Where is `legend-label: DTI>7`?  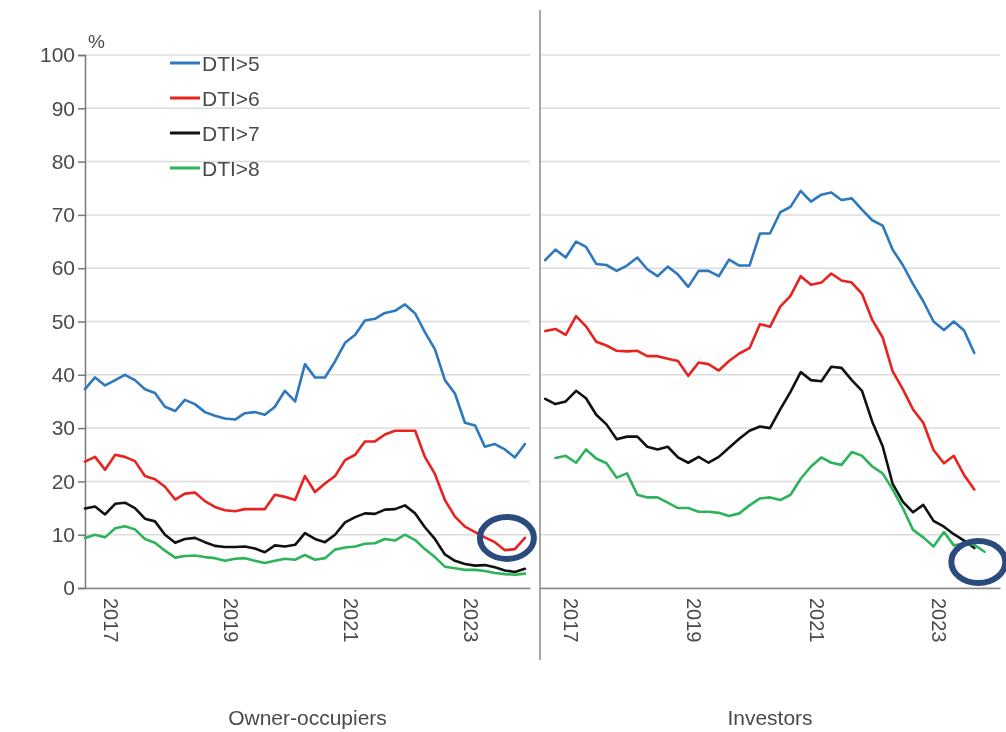
legend-label: DTI>7 is located at coordinates (231, 133).